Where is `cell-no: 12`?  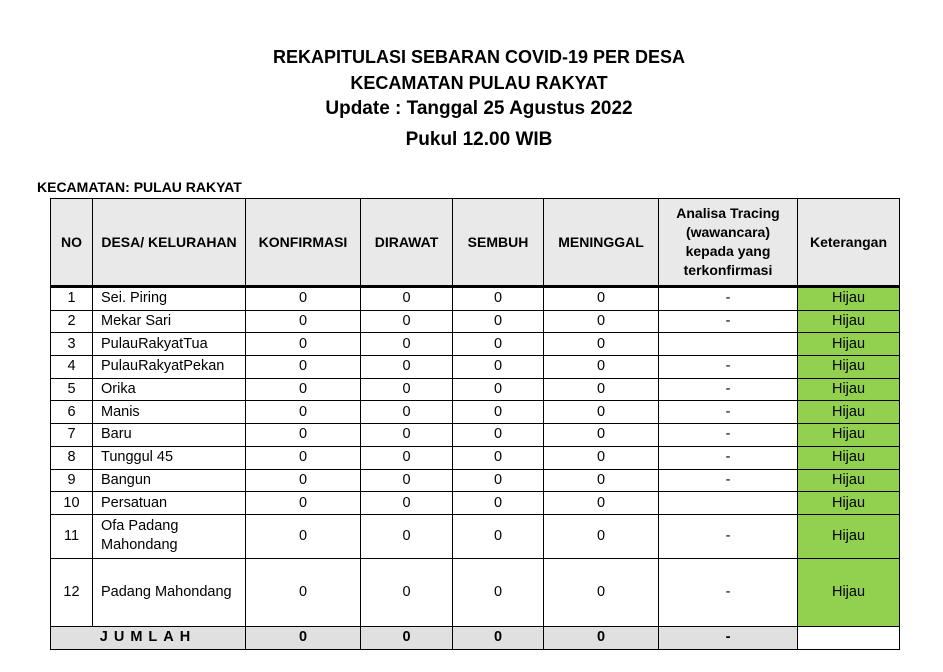 cell-no: 12 is located at coordinates (71, 592).